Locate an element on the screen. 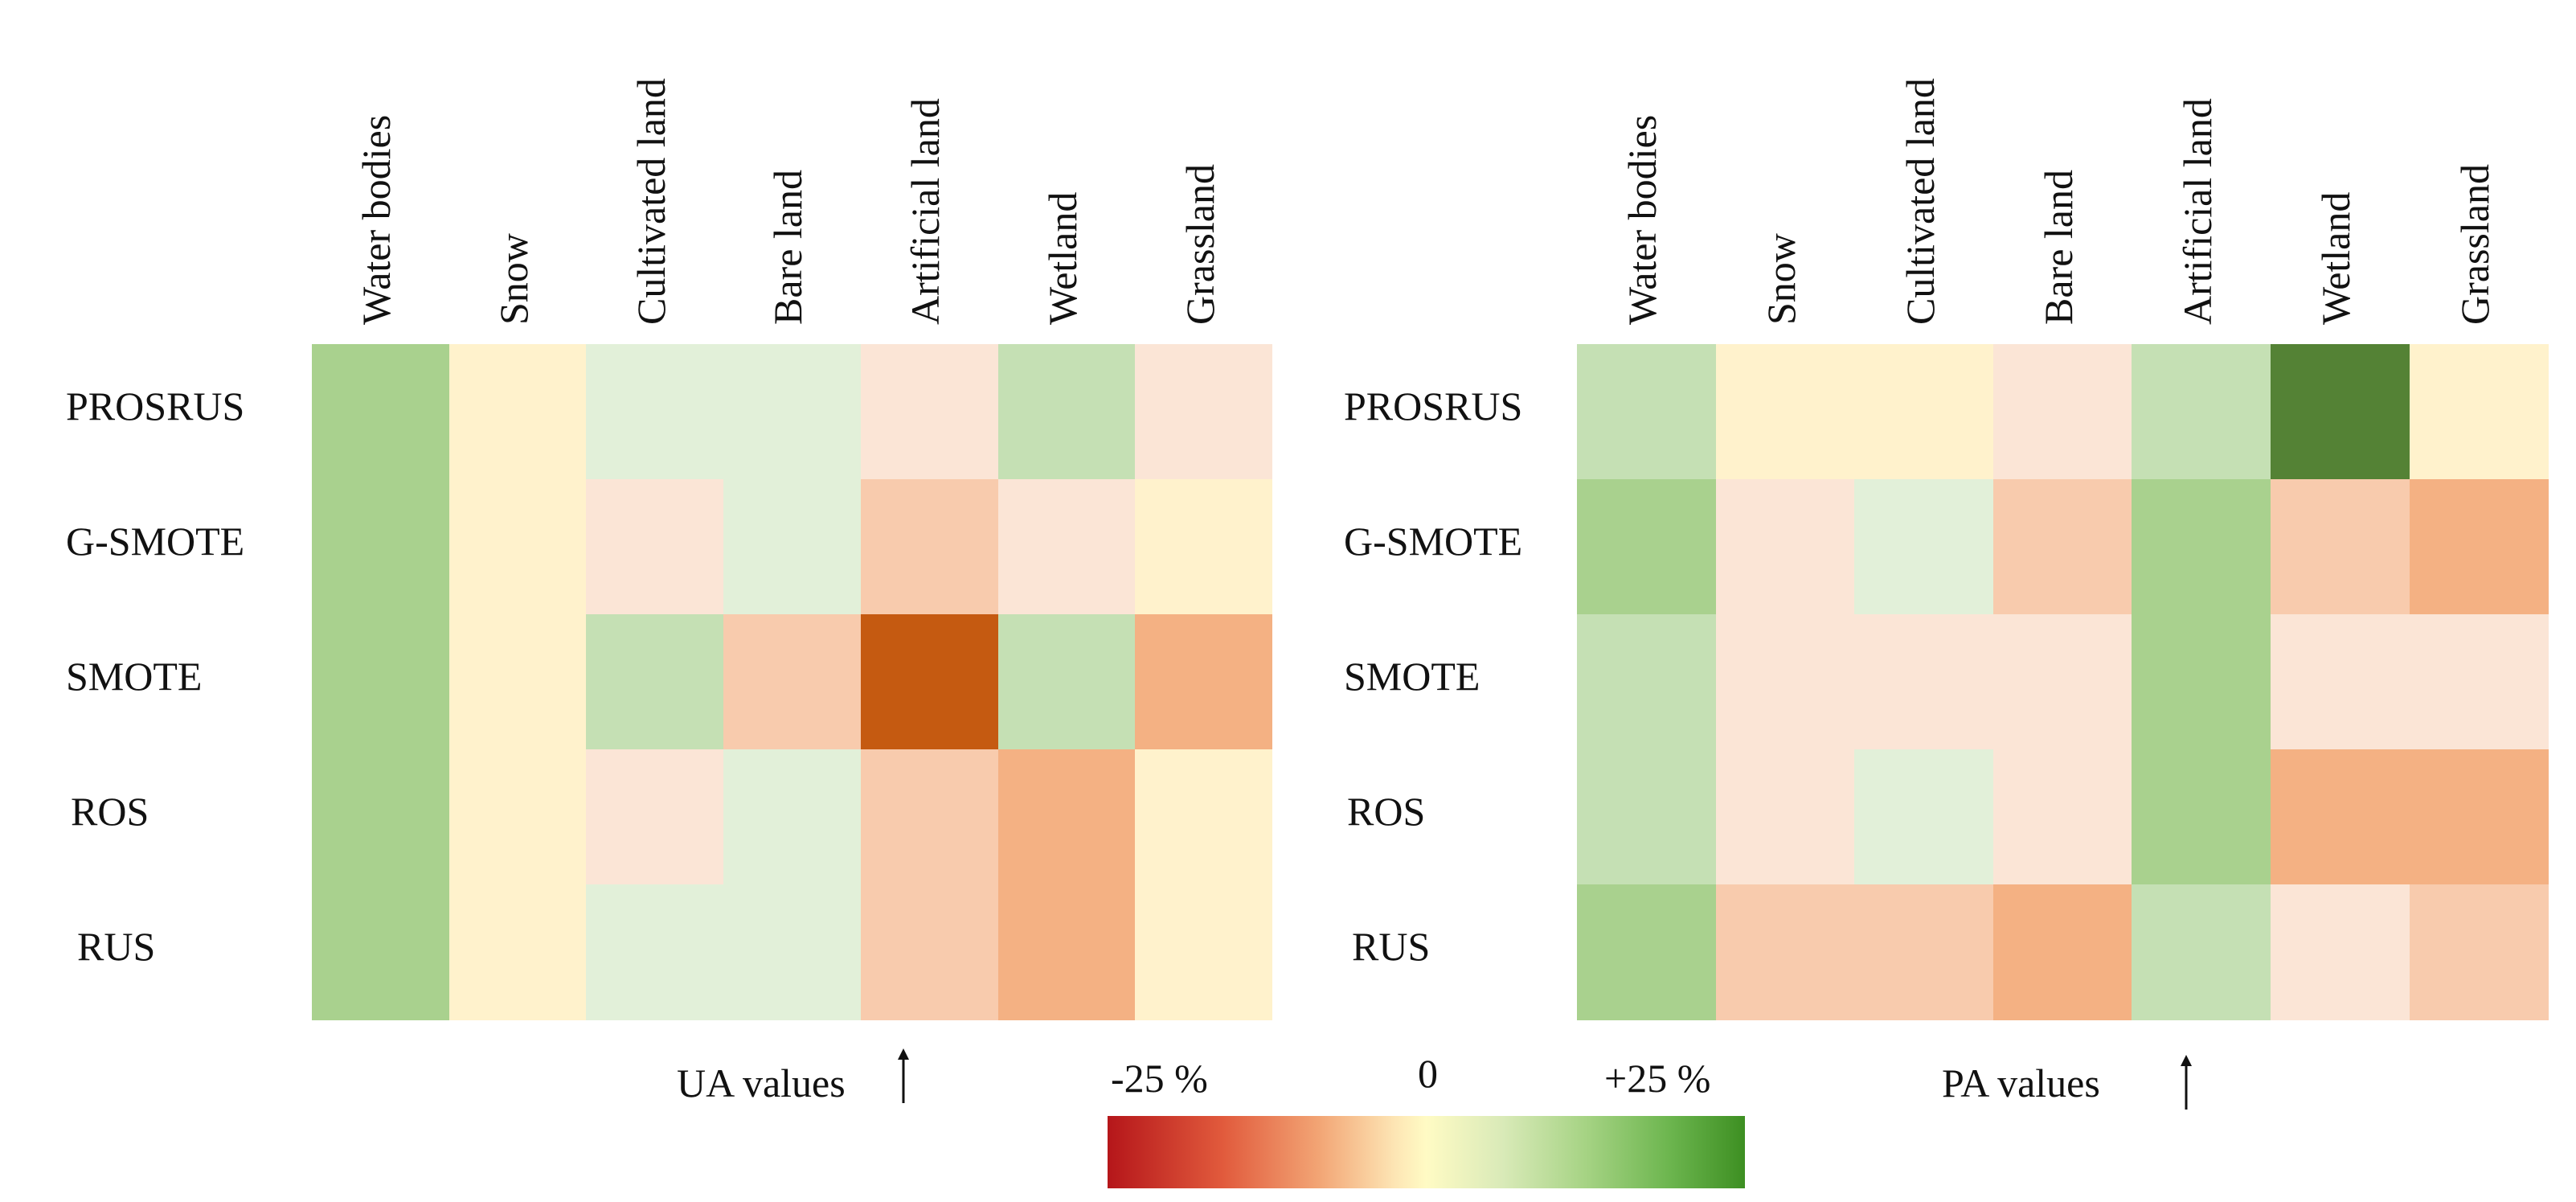 This screenshot has width=2576, height=1202. color-scale-bar is located at coordinates (1426, 1152).